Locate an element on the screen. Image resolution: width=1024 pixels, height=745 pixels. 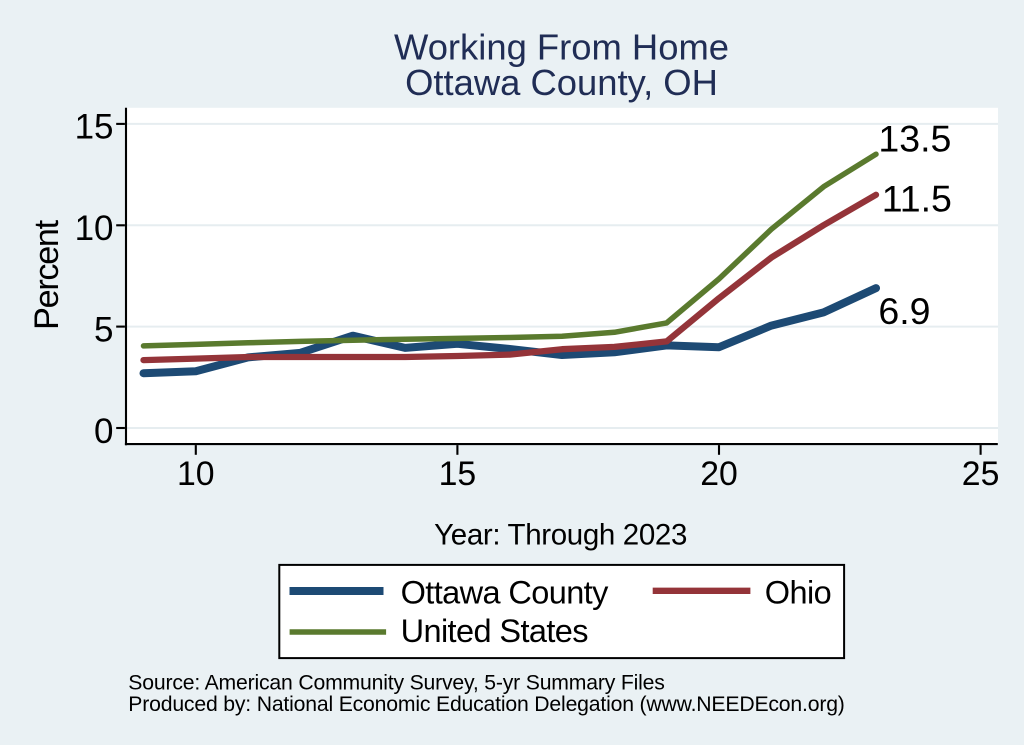
svg-text: Percent is located at coordinates (47, 274).